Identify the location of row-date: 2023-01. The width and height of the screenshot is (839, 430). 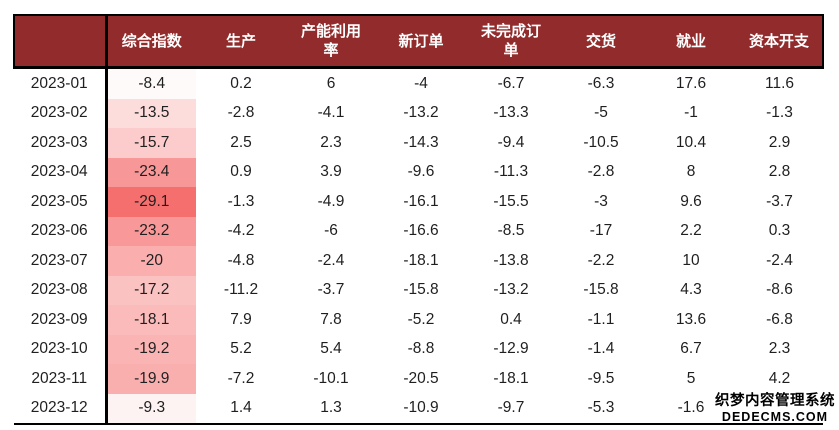
(61, 83).